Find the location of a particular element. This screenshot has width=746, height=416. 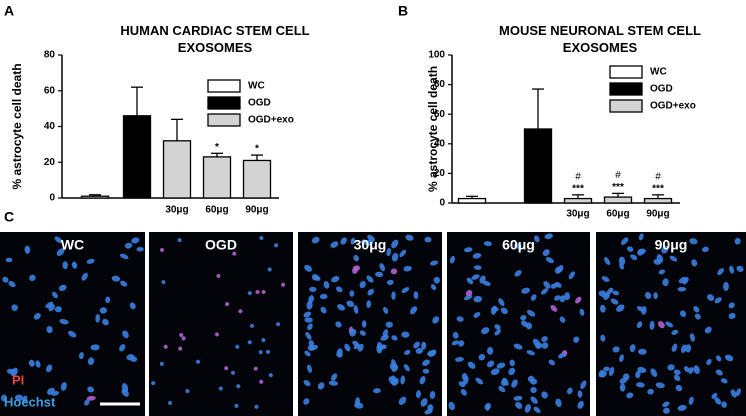

significance: *** is located at coordinates (618, 187).